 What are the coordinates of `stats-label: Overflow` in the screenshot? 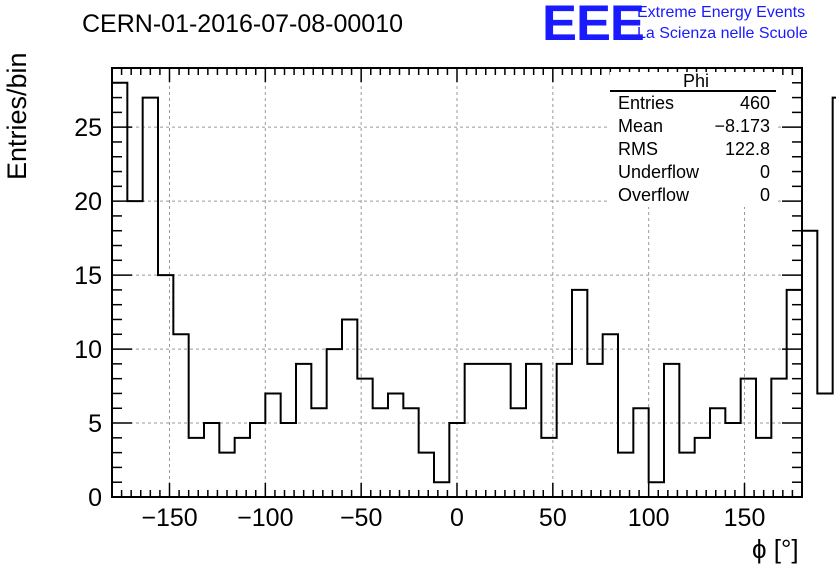 It's located at (654, 195).